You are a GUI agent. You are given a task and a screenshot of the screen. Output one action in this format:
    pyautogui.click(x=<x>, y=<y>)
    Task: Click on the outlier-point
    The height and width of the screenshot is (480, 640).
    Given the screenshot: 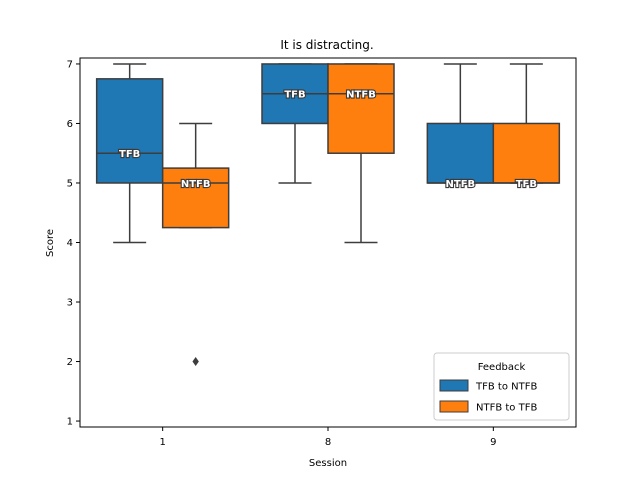 What is the action you would take?
    pyautogui.click(x=195, y=362)
    